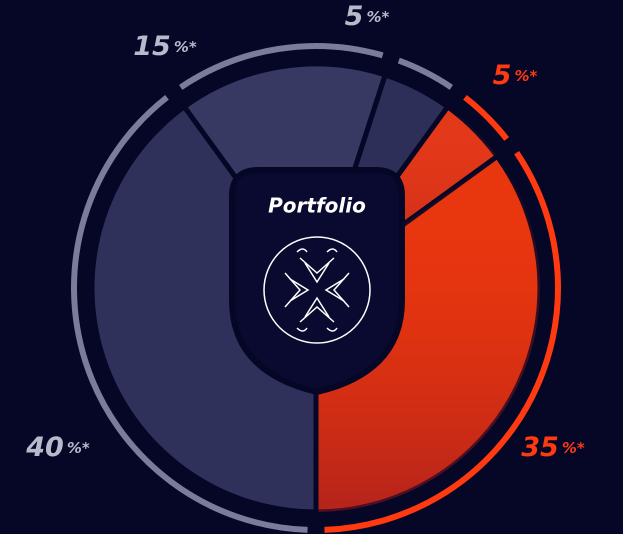  Describe the element at coordinates (44, 447) in the screenshot. I see `value-number: 40` at that location.